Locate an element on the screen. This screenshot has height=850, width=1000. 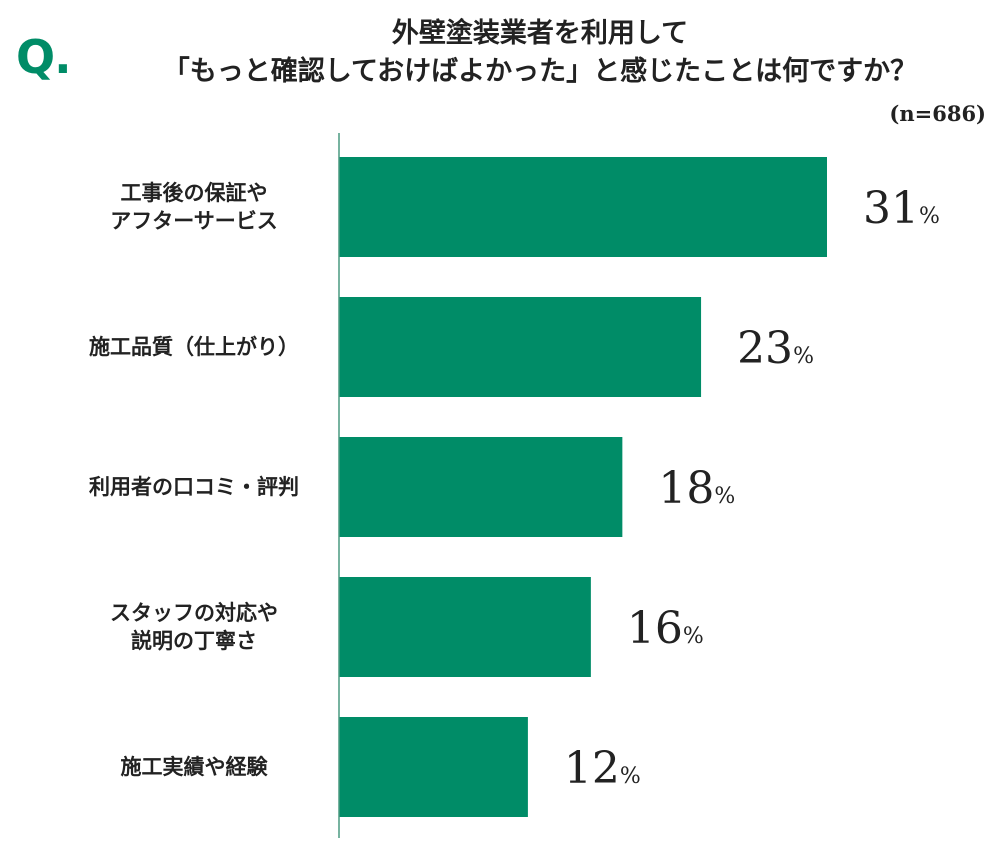
value-number: 16 is located at coordinates (655, 628).